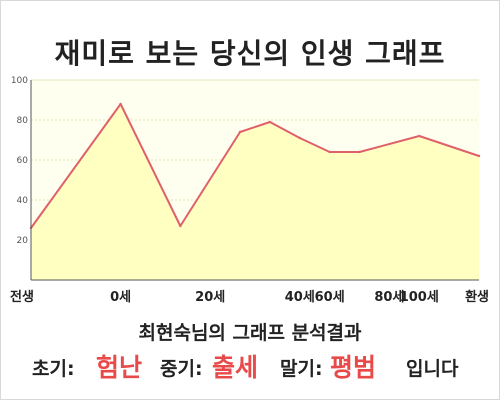 Image resolution: width=500 pixels, height=400 pixels. What do you see at coordinates (353, 367) in the screenshot?
I see `late-value: 평범` at bounding box center [353, 367].